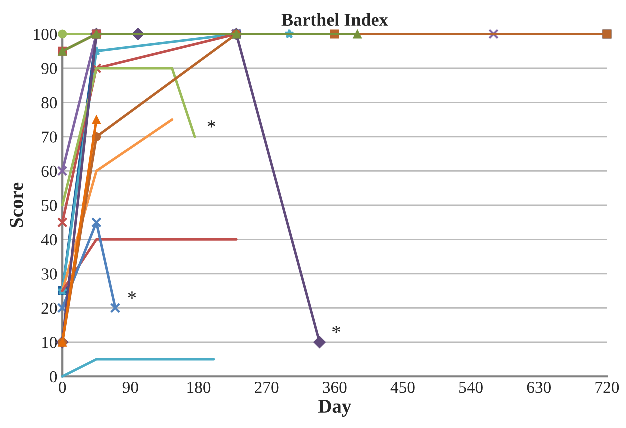  Describe the element at coordinates (50, 206) in the screenshot. I see `y-tick-label: 50` at that location.